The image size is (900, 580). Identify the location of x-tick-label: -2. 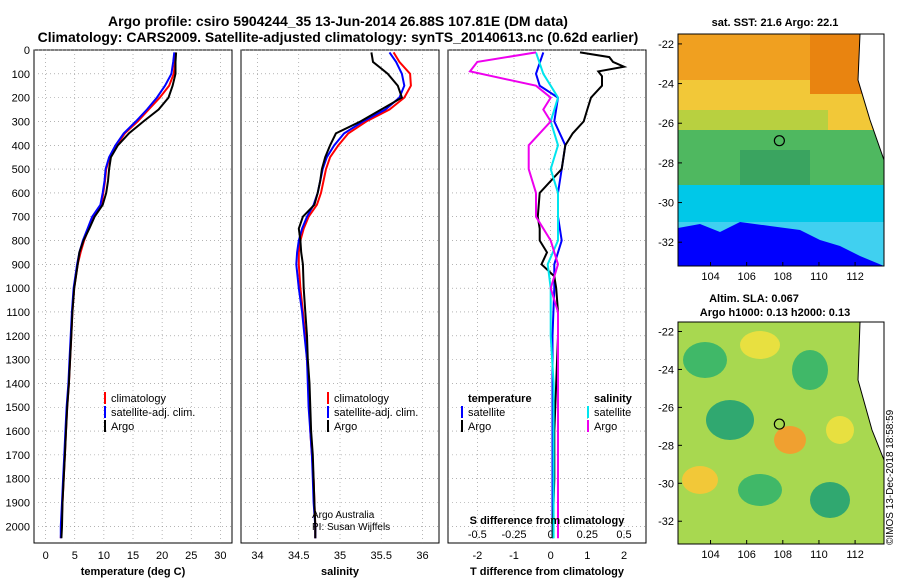
(477, 556).